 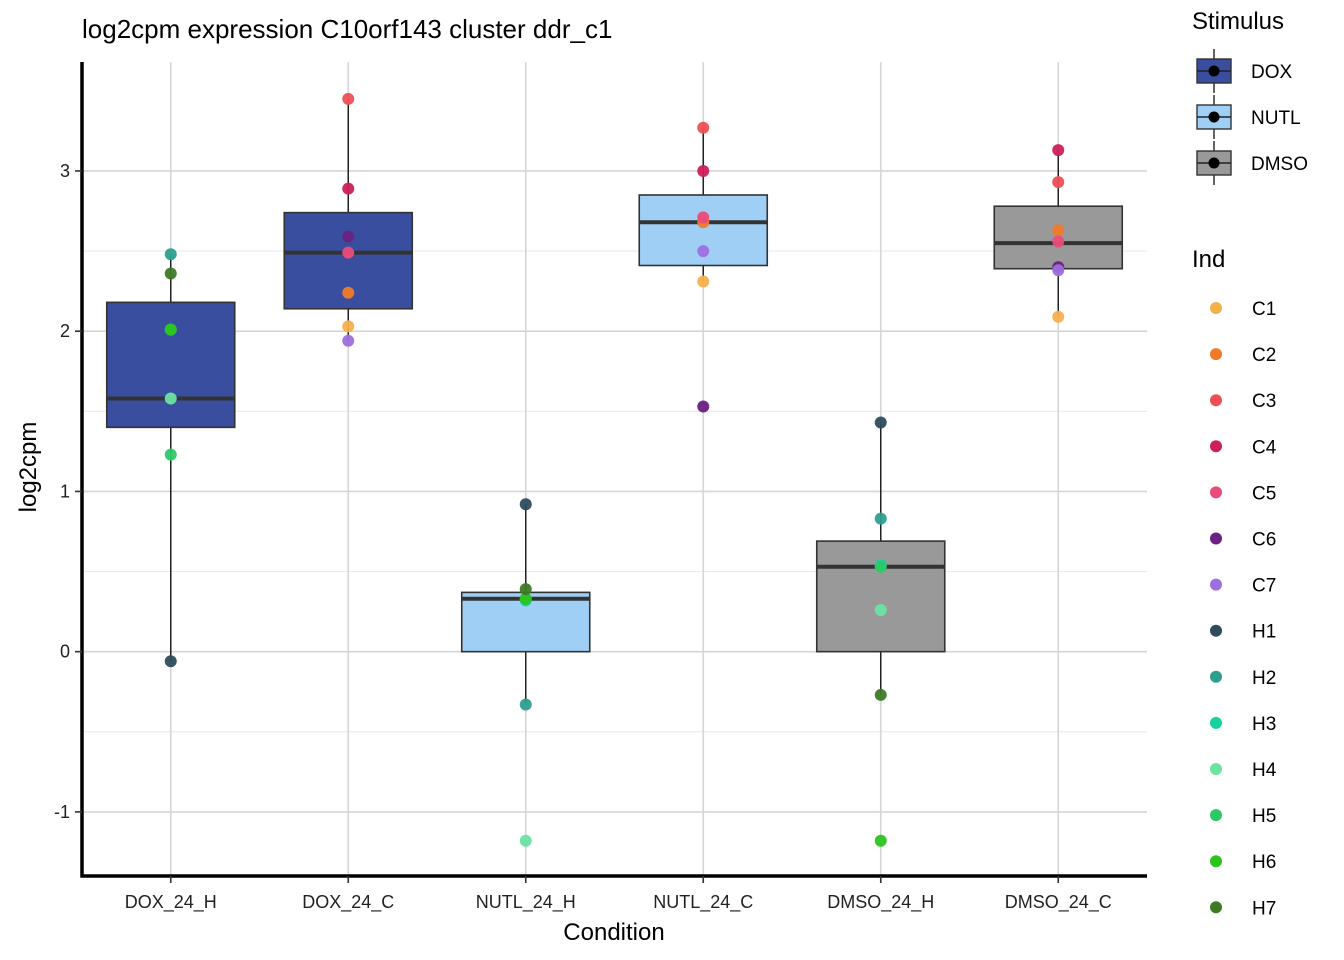 I want to click on legend-ind-item: C7, so click(x=1243, y=586).